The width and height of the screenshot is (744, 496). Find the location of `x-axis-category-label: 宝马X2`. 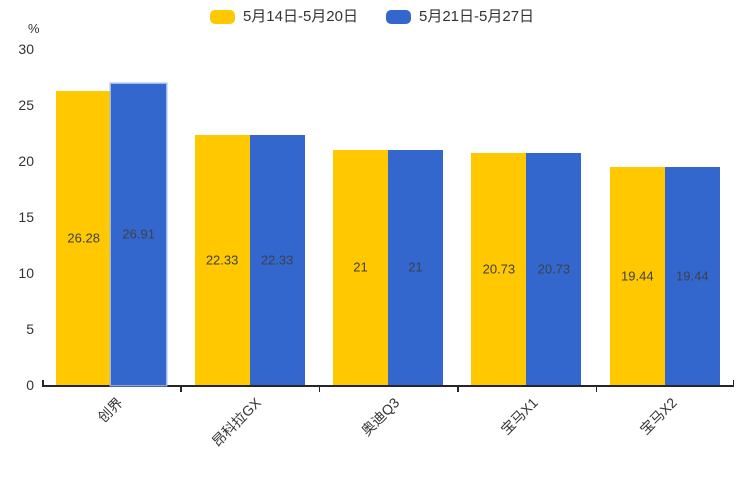

x-axis-category-label: 宝马X2 is located at coordinates (658, 416).